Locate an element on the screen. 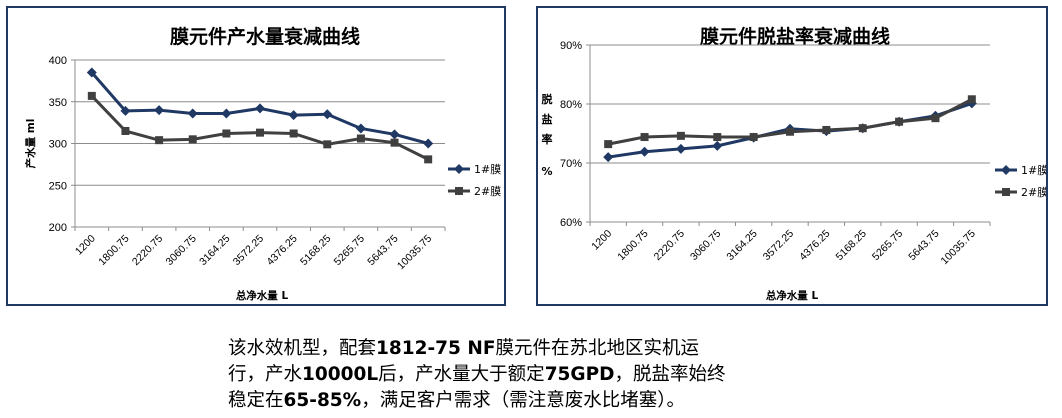  y-axis-label: 产水量 ml is located at coordinates (30, 144).